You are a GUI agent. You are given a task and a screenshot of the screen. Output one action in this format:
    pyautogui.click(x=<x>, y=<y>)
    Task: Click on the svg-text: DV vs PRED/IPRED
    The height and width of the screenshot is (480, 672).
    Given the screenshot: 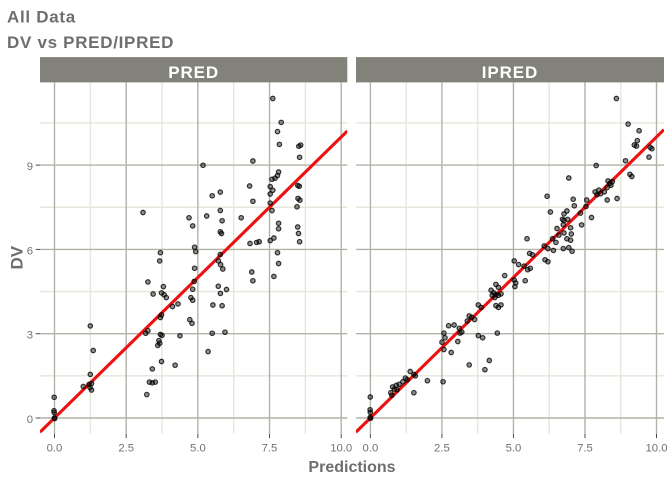 What is the action you would take?
    pyautogui.click(x=90, y=42)
    